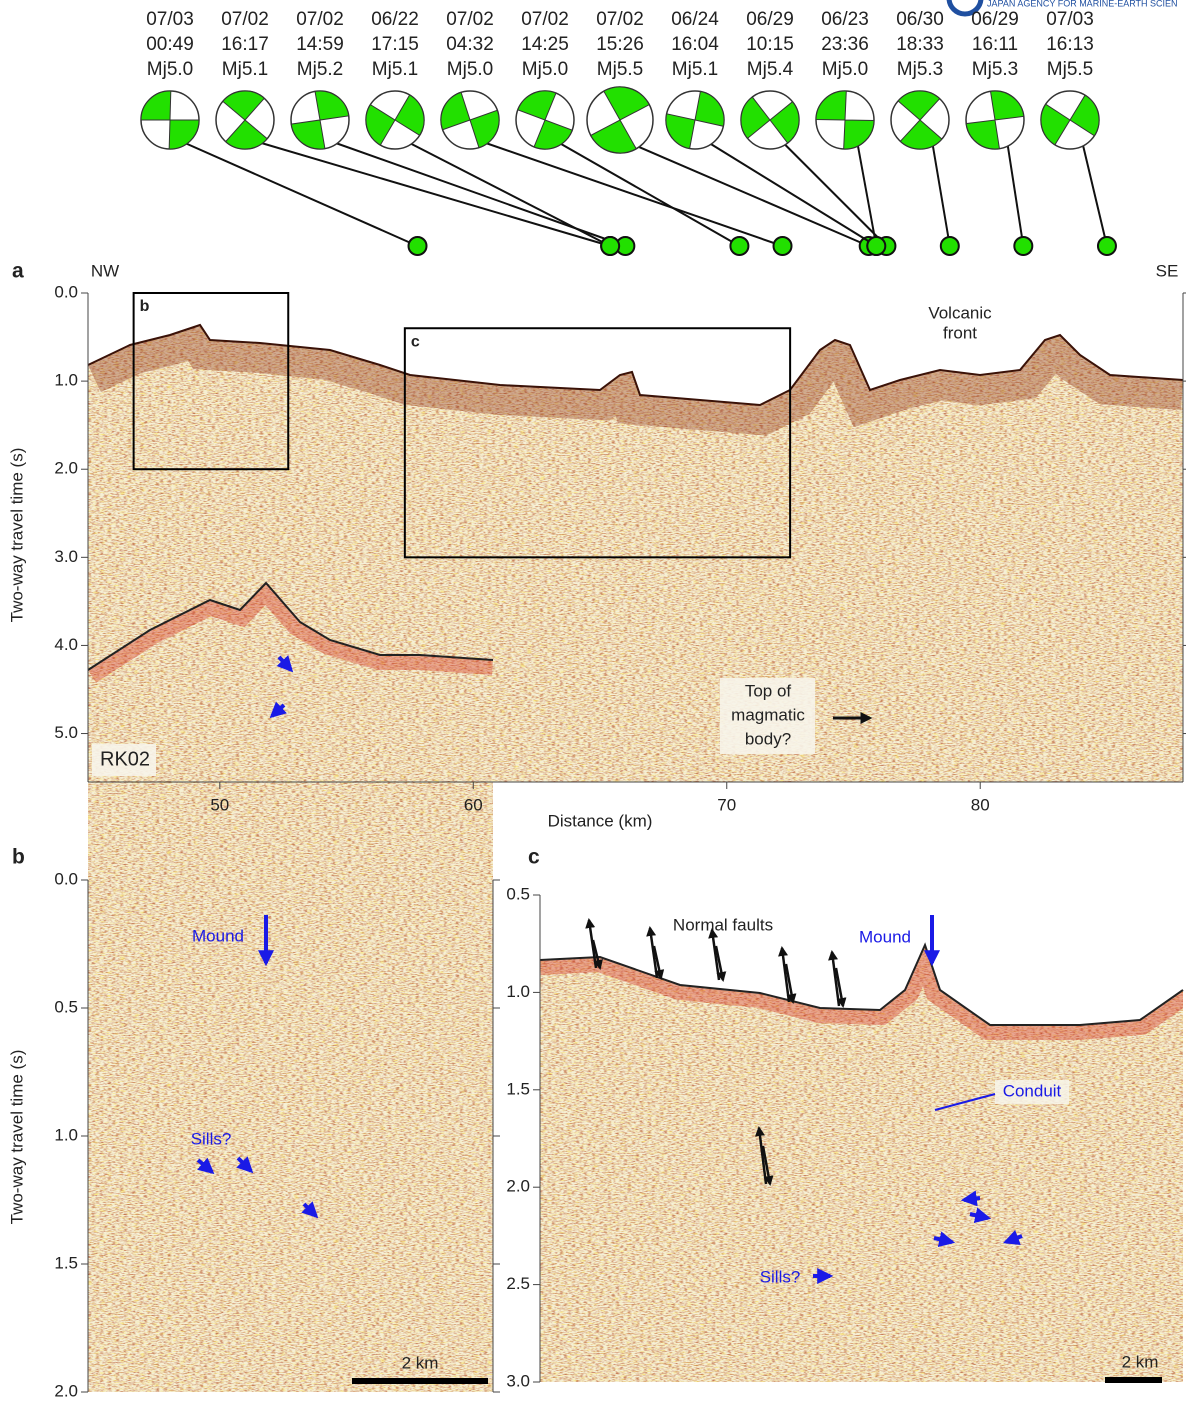 The width and height of the screenshot is (1186, 1401). Describe the element at coordinates (1167, 270) in the screenshot. I see `direction-label: SE` at that location.